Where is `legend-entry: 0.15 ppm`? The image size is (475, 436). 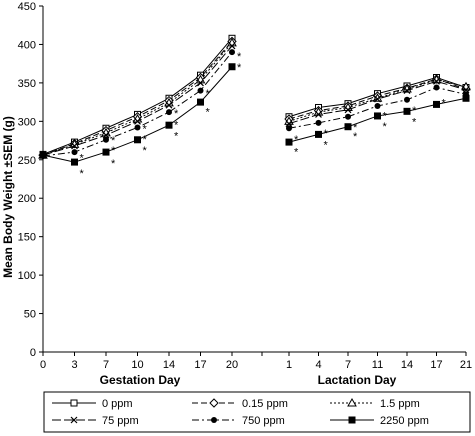 legend-entry: 0.15 ppm is located at coordinates (240, 404).